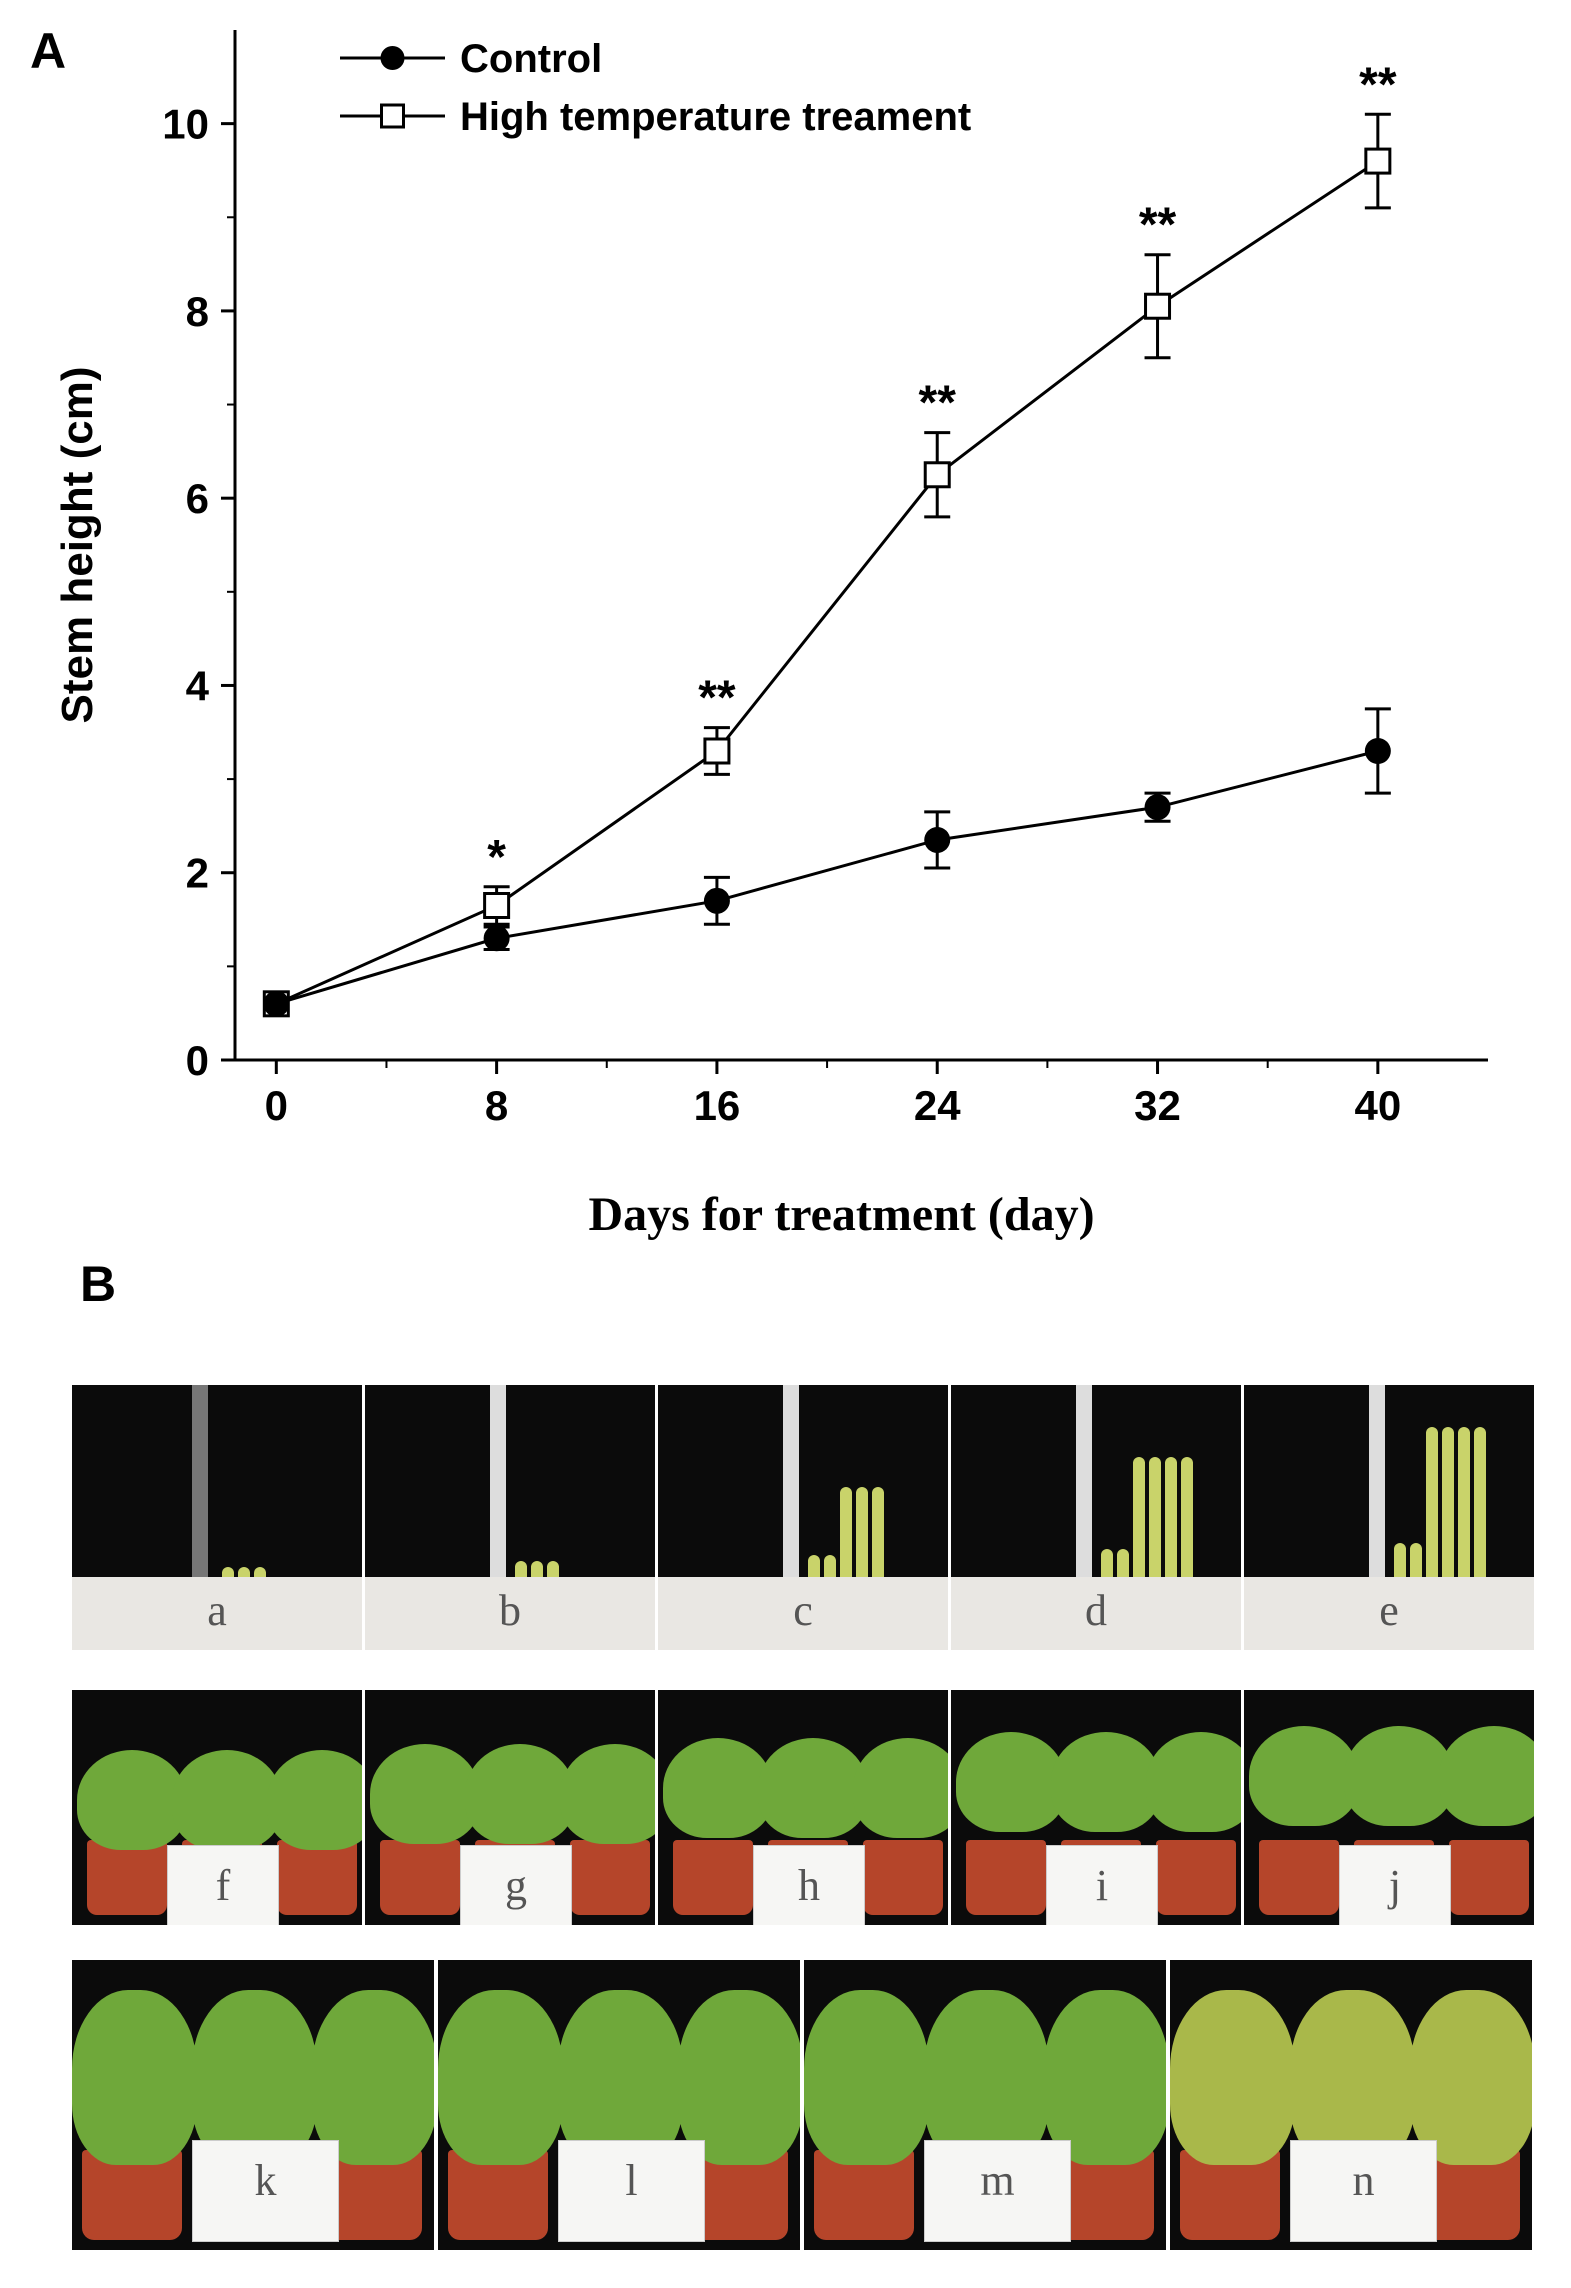  Describe the element at coordinates (937, 1105) in the screenshot. I see `x-tick-label: 24` at that location.